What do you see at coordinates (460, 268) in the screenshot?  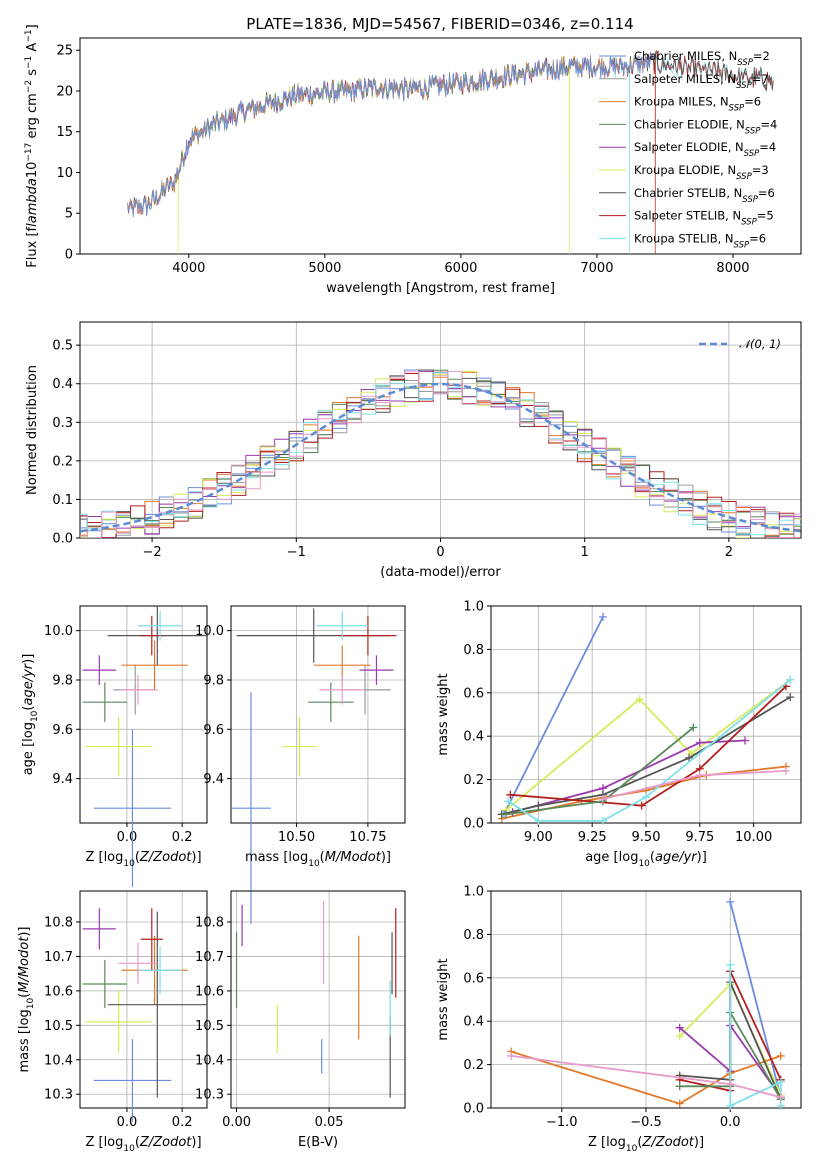 I see `x-tick-label: 6000` at bounding box center [460, 268].